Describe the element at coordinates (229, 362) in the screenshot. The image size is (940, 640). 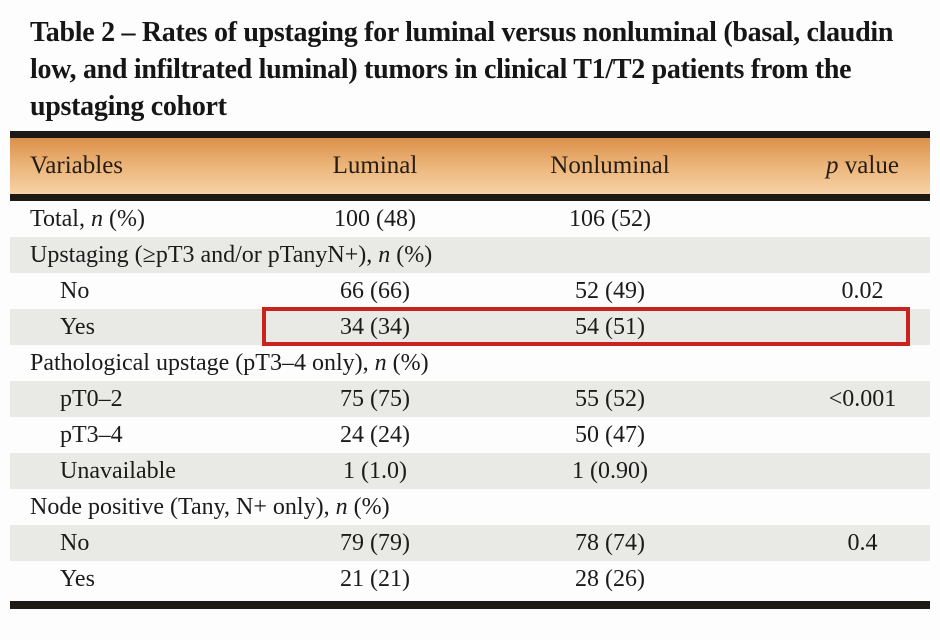
I see `row-label: Pathological upstage (pT3–4 only), n (%)` at that location.